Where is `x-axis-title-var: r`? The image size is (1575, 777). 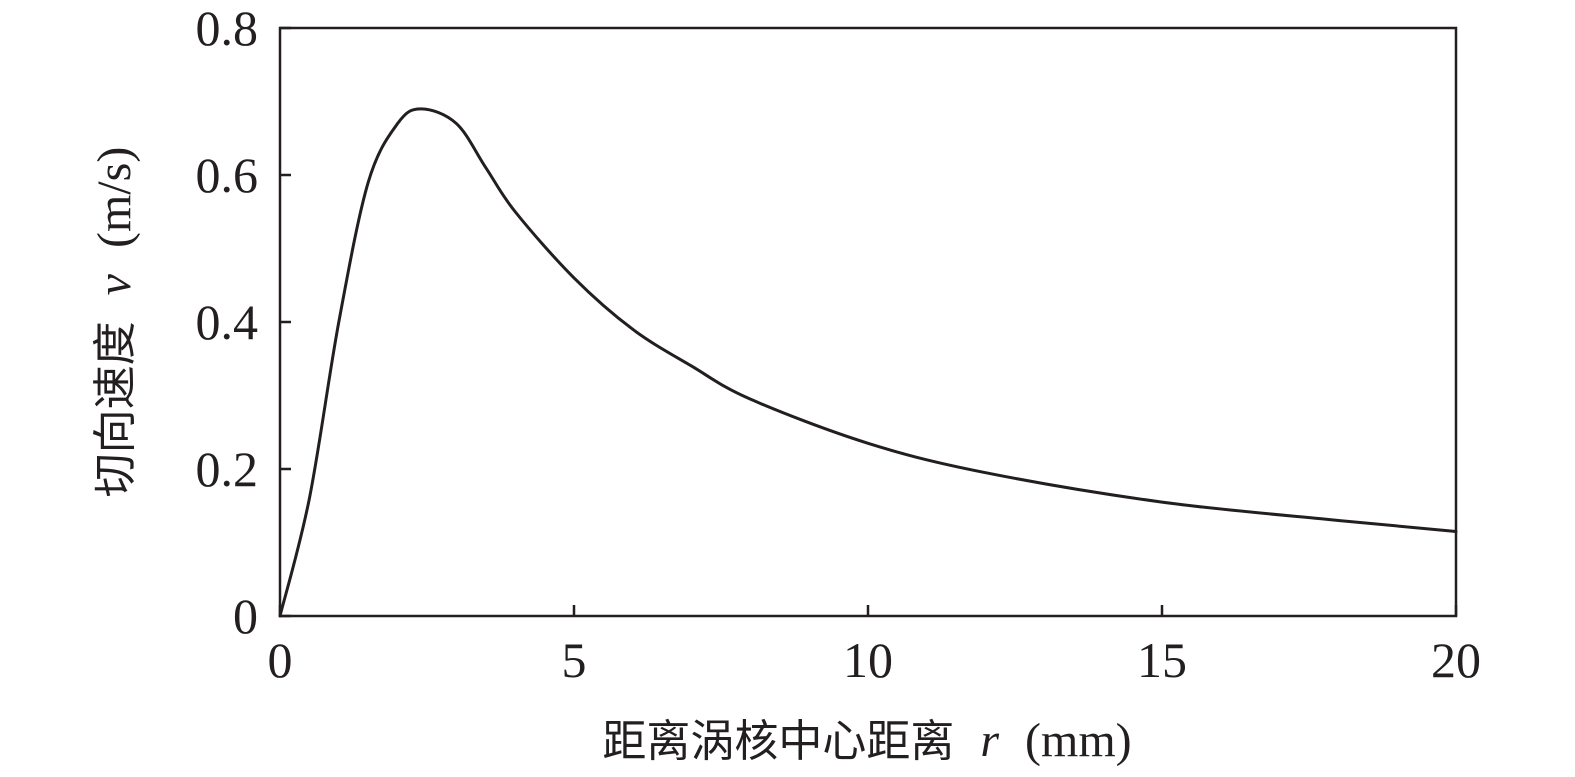 x-axis-title-var: r is located at coordinates (989, 740).